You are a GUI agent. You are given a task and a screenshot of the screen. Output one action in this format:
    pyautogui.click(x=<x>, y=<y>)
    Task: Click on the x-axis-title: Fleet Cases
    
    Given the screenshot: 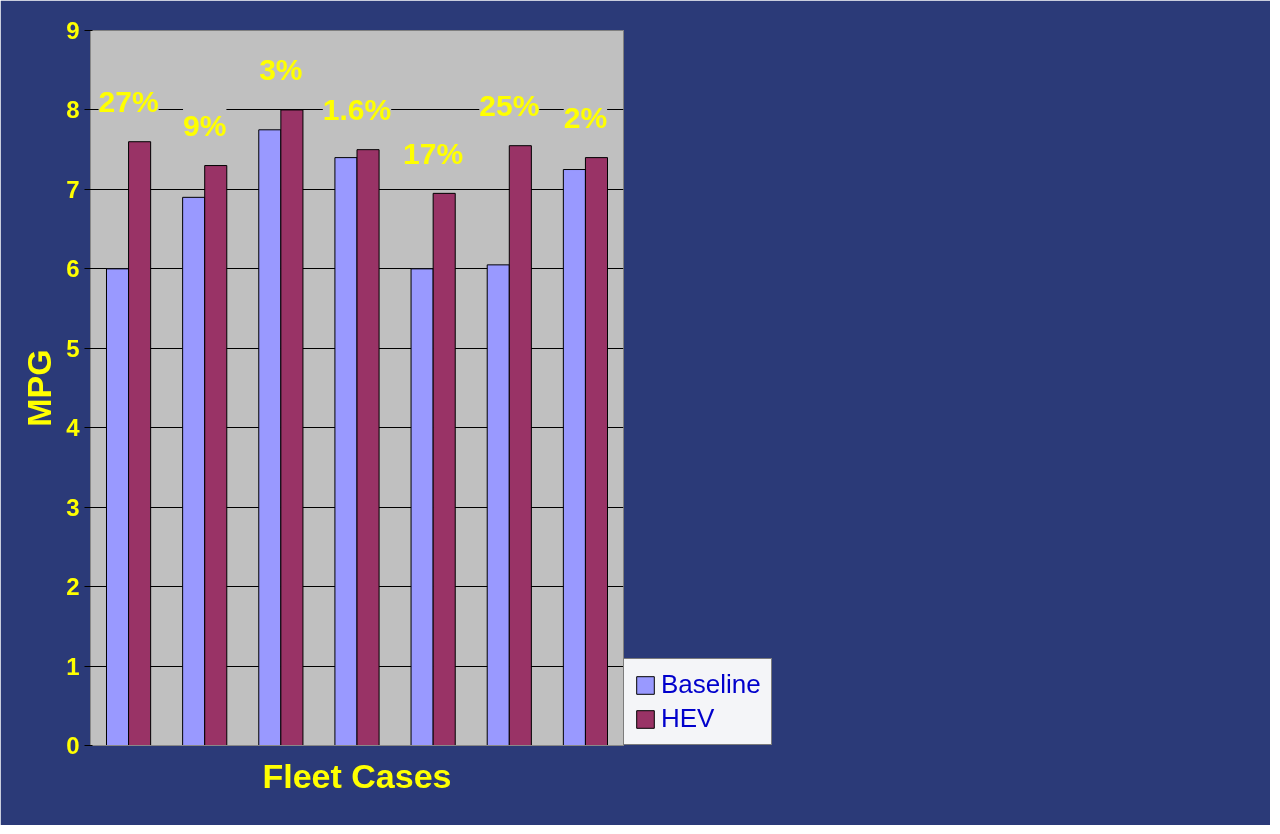 What is the action you would take?
    pyautogui.click(x=357, y=775)
    